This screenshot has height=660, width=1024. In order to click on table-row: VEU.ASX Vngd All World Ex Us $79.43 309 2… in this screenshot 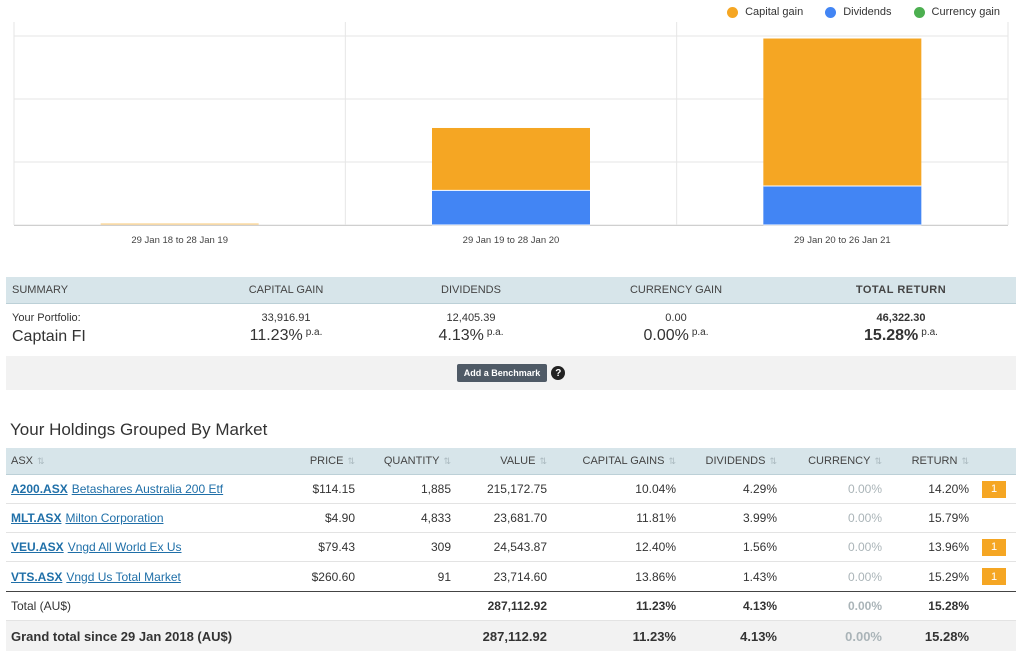, I will do `click(511, 547)`.